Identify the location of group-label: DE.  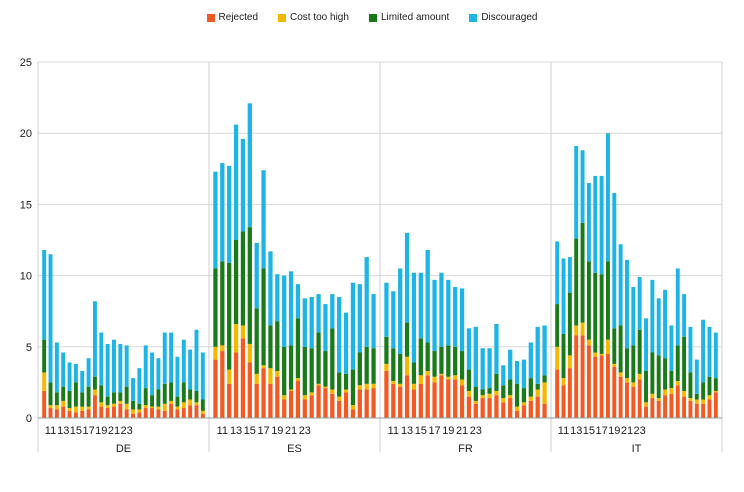
(123, 449).